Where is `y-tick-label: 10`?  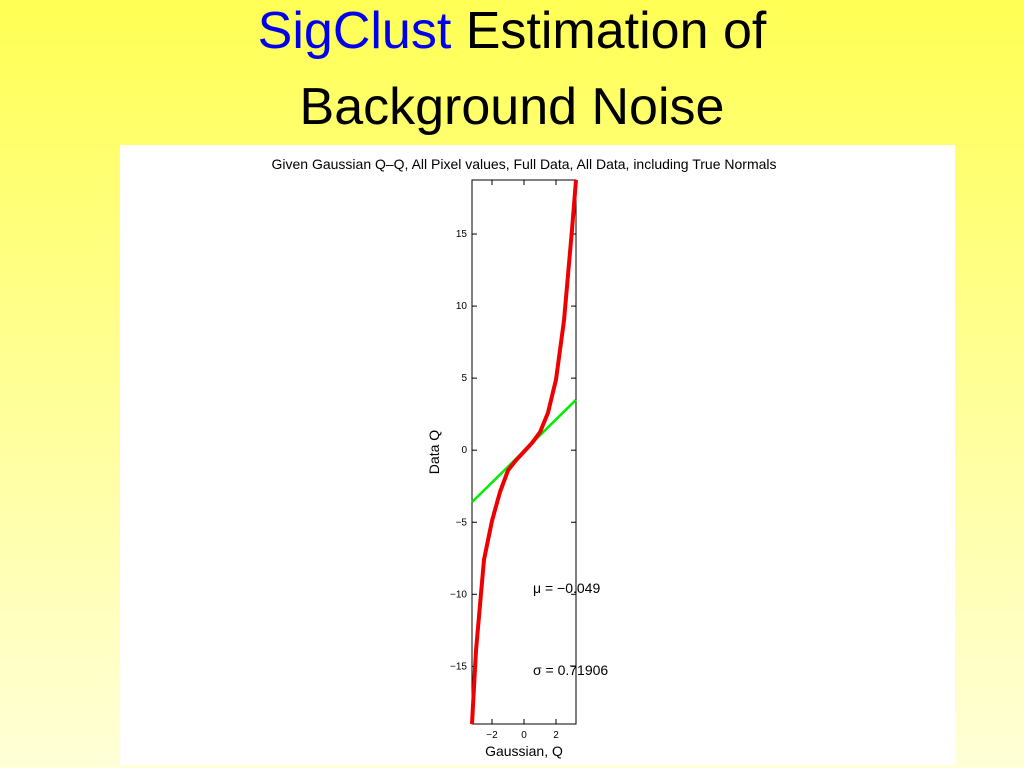 y-tick-label: 10 is located at coordinates (462, 306).